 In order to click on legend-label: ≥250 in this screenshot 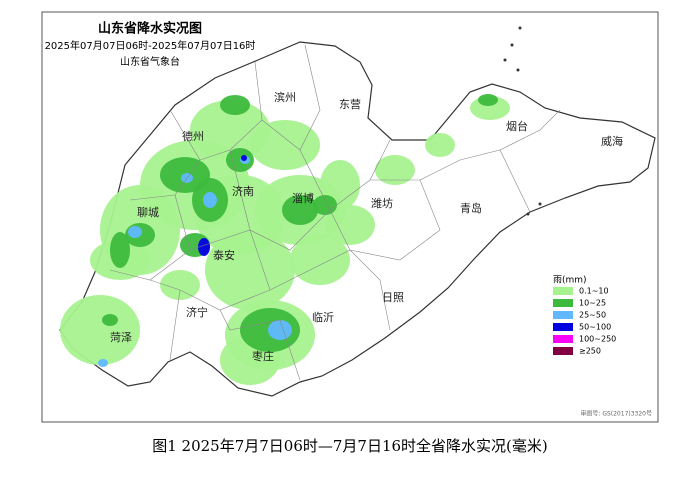, I will do `click(590, 351)`.